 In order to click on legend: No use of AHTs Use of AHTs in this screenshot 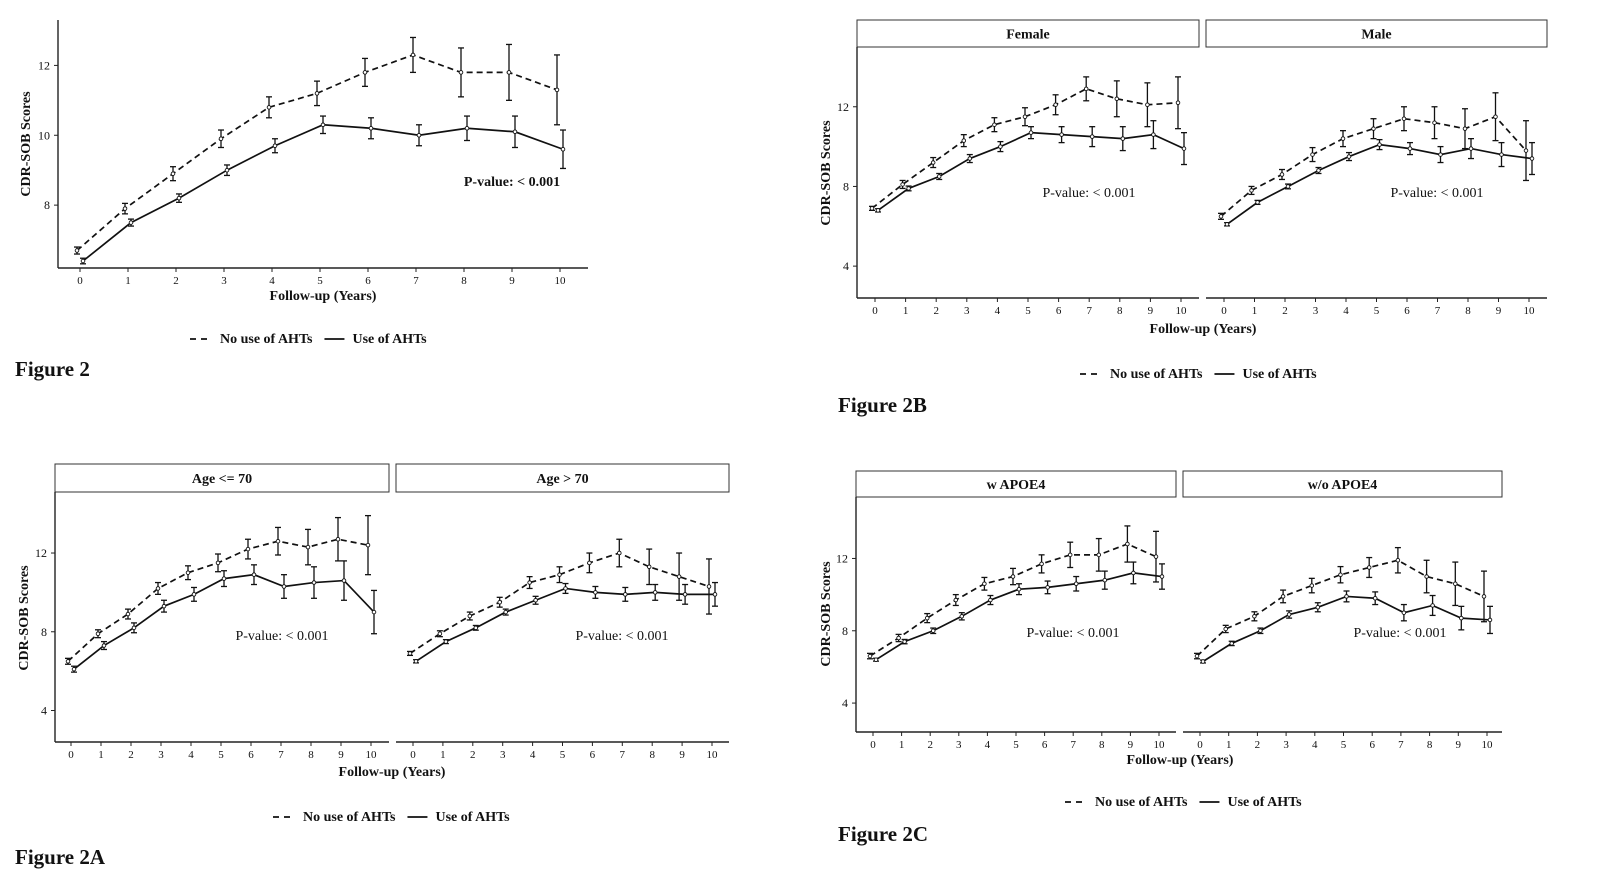, I will do `click(391, 817)`.